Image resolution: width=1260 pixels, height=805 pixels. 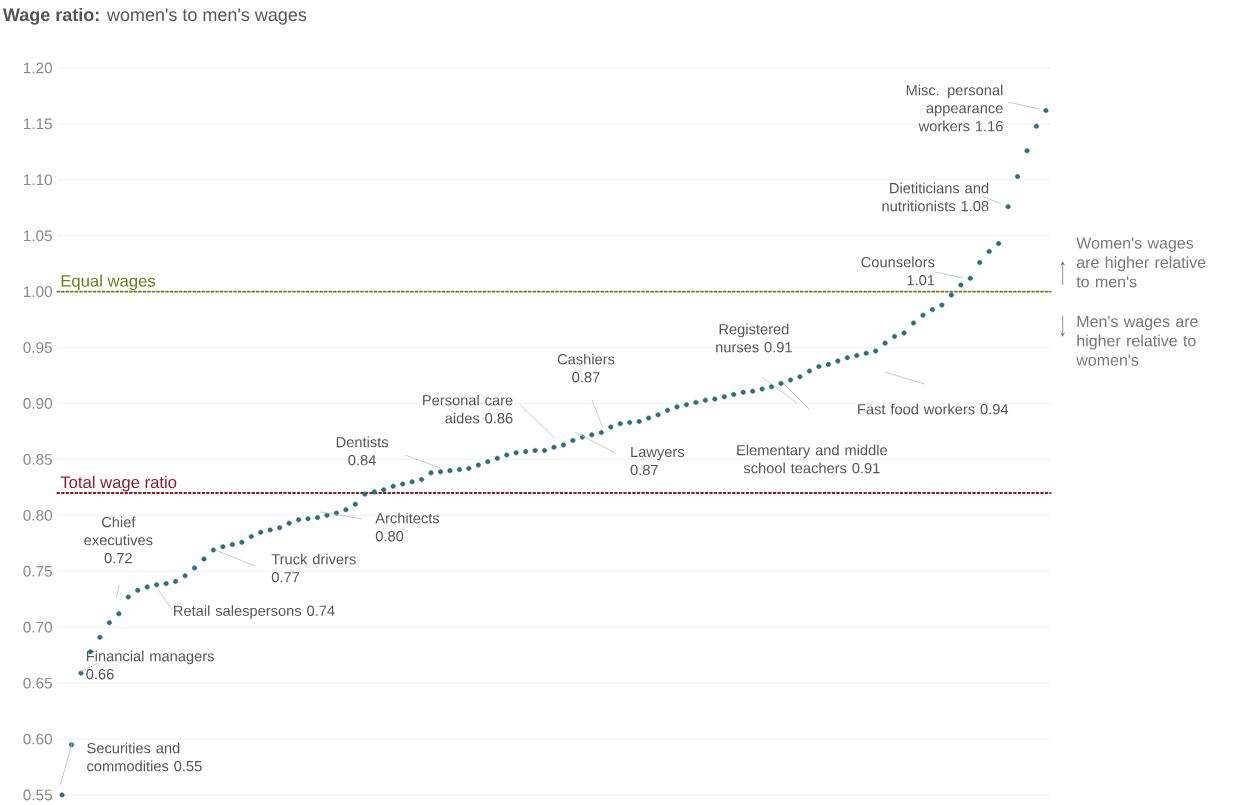 I want to click on annotation: Personal care aides 0.86, so click(x=468, y=409).